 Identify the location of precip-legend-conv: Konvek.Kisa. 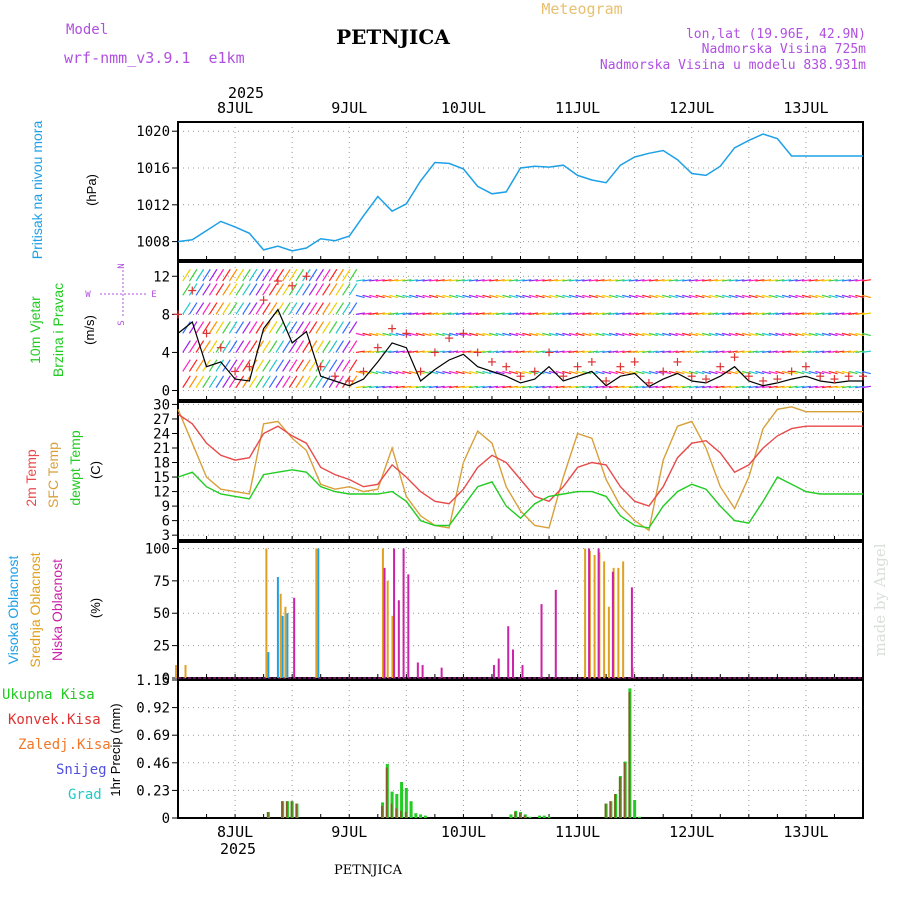
(54, 720).